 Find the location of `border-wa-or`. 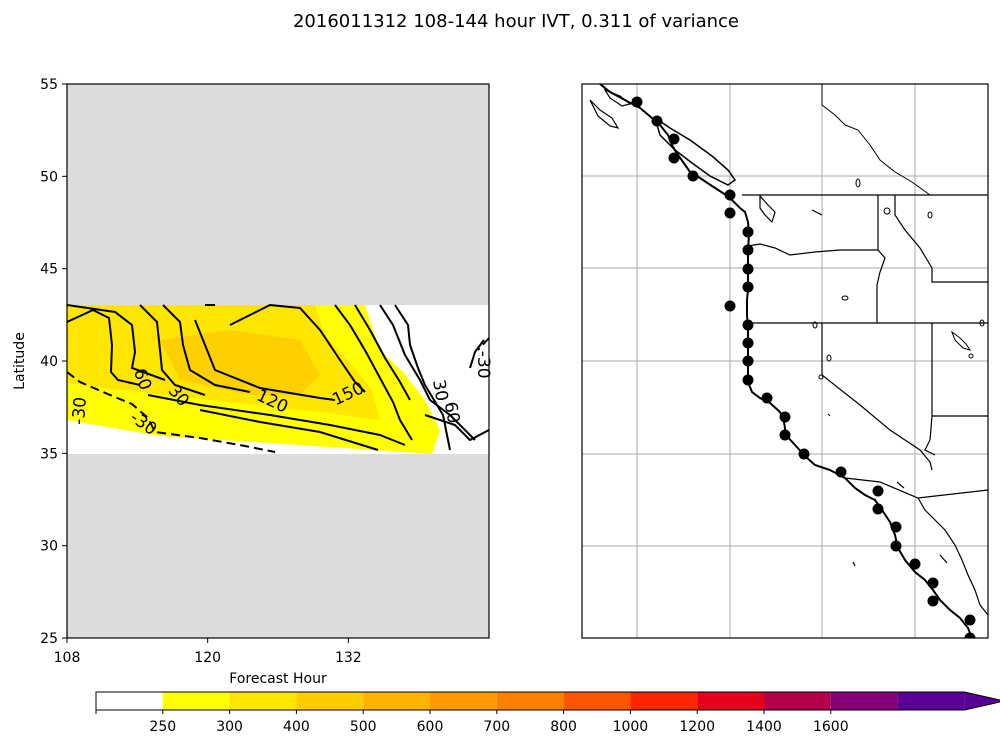

border-wa-or is located at coordinates (812, 249).